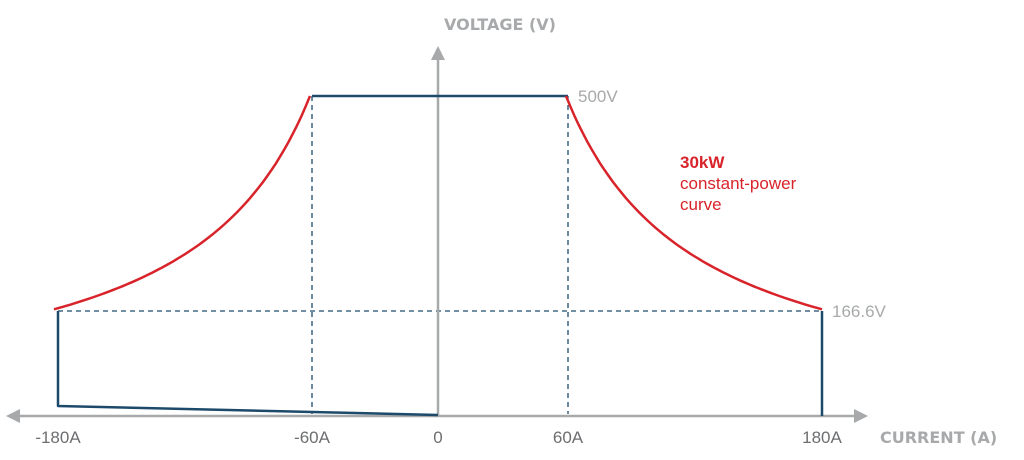 Image resolution: width=1024 pixels, height=460 pixels. I want to click on tick-label-minus180: -180A, so click(58, 437).